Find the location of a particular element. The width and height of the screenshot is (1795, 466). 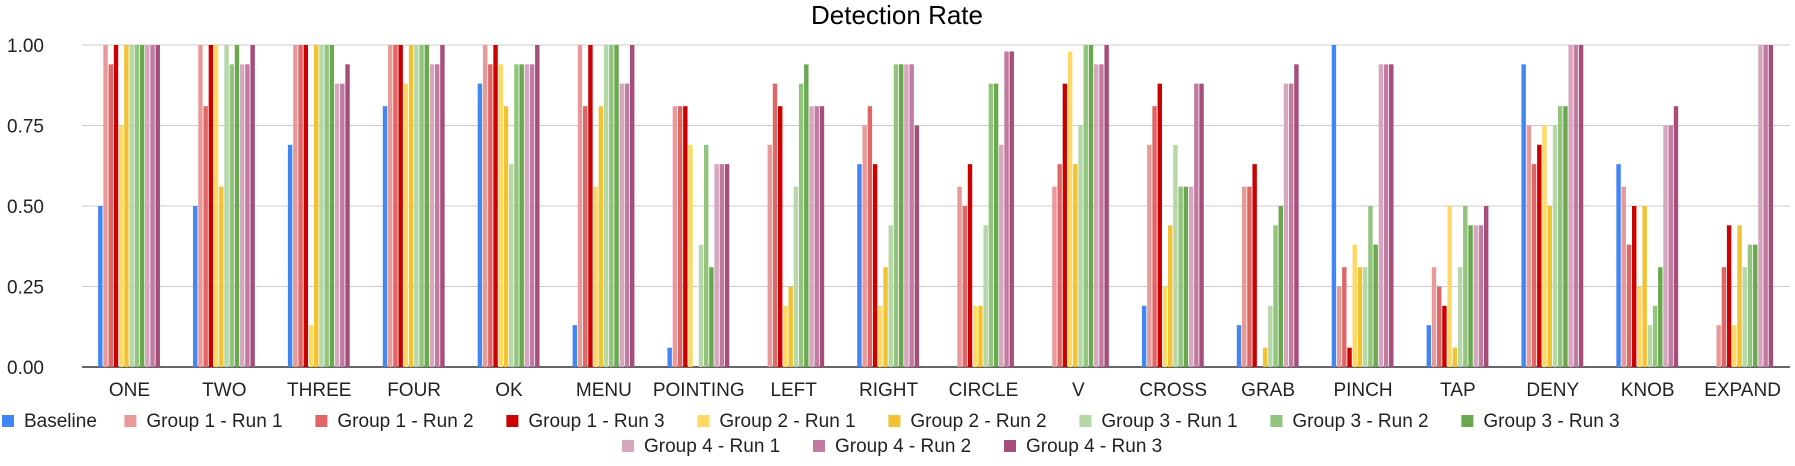

legend-label: Group 1 - Run 2 is located at coordinates (405, 421).